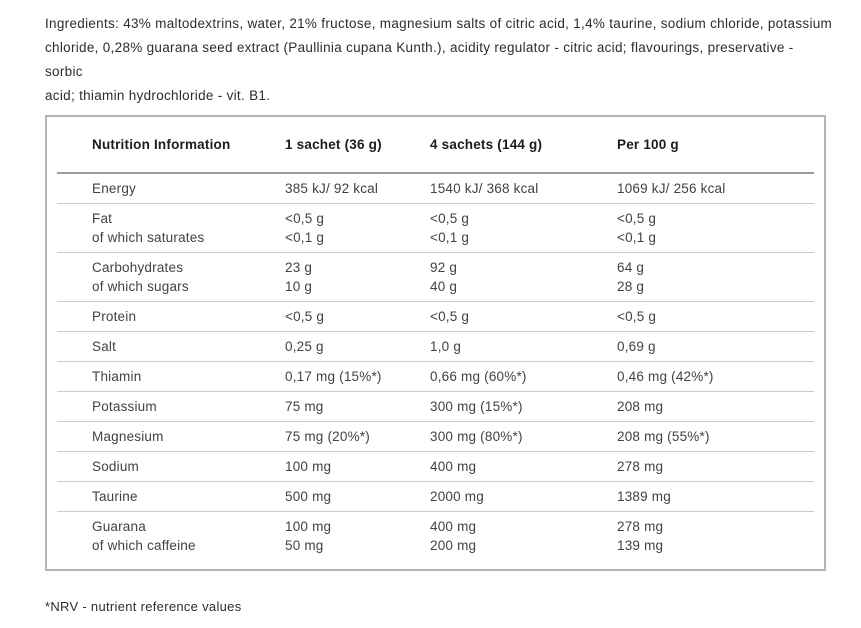 Image resolution: width=861 pixels, height=628 pixels. Describe the element at coordinates (715, 406) in the screenshot. I see `nutrient-value-cell: 208 mg` at that location.